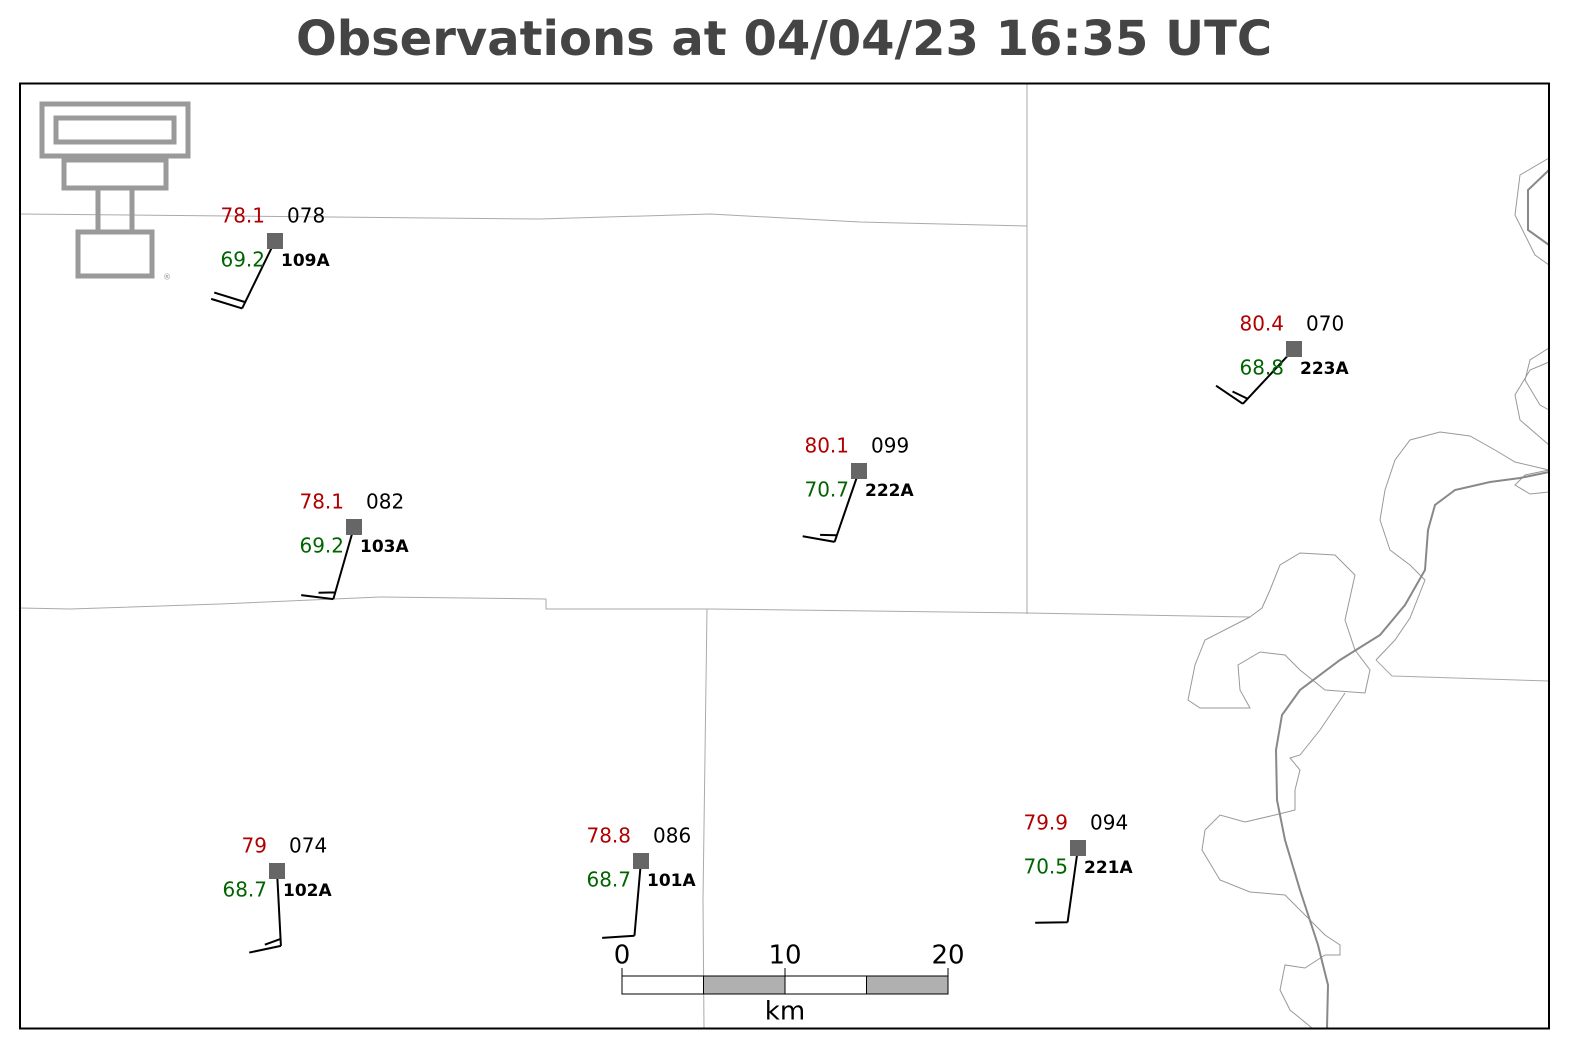  What do you see at coordinates (889, 491) in the screenshot?
I see `station-id: 222A` at bounding box center [889, 491].